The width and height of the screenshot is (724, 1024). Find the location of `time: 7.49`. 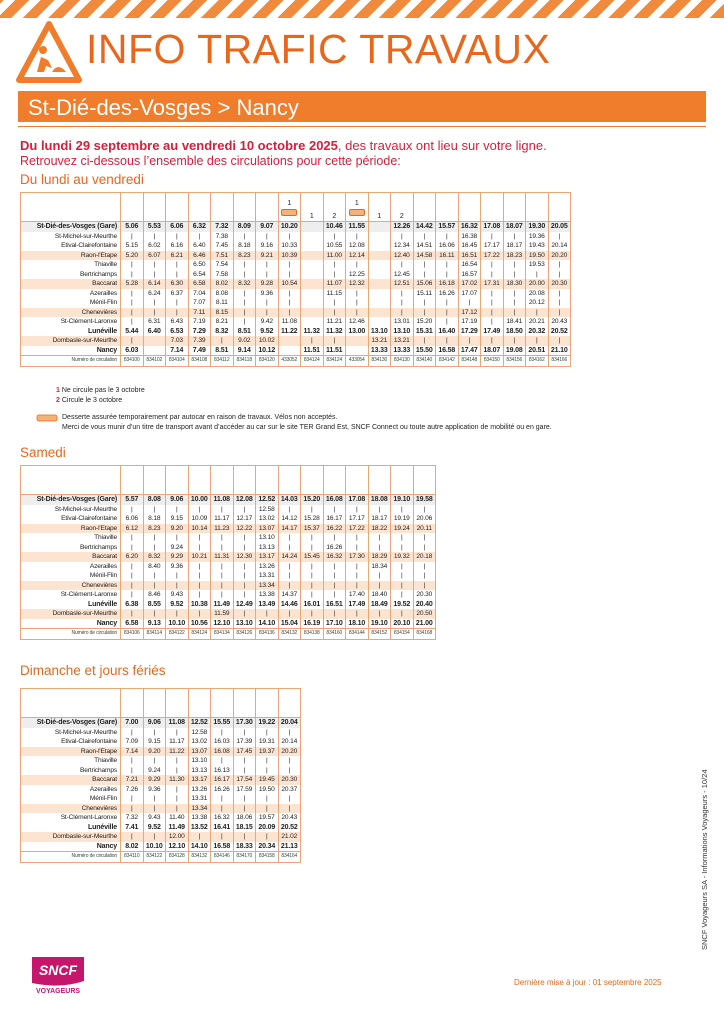

time: 7.49 is located at coordinates (199, 350).